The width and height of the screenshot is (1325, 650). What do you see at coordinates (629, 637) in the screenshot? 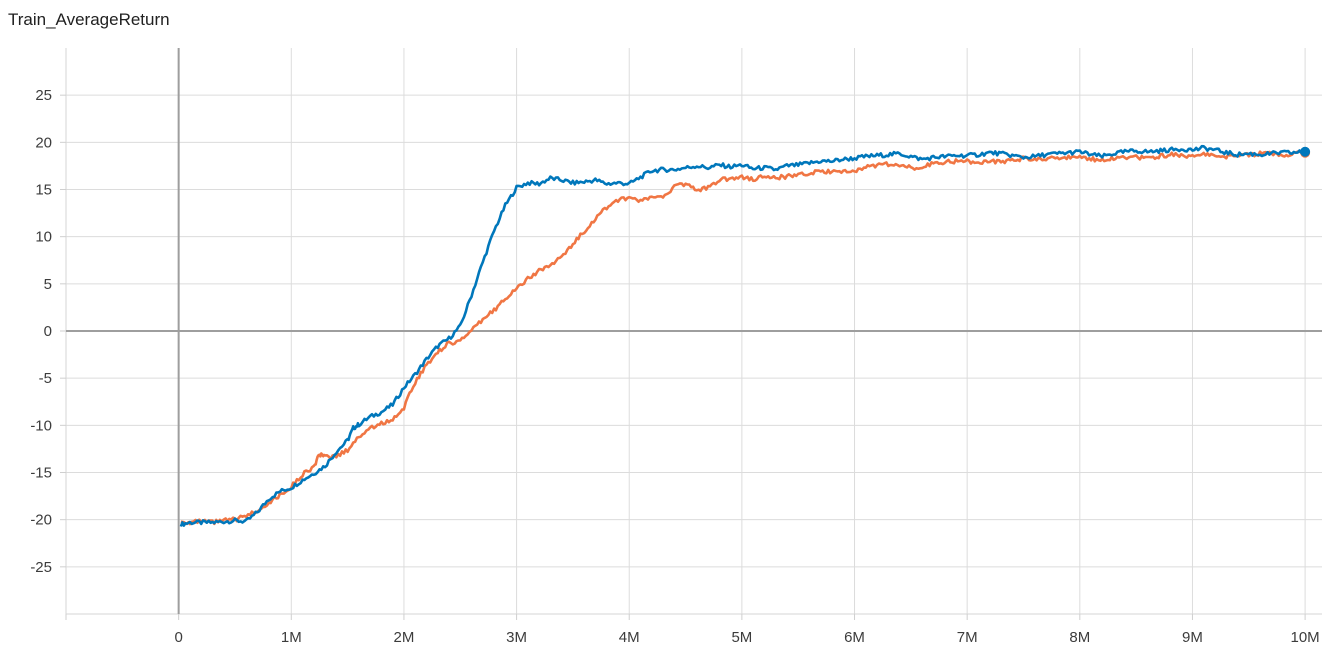
I see `x-tick-label: 4M` at bounding box center [629, 637].